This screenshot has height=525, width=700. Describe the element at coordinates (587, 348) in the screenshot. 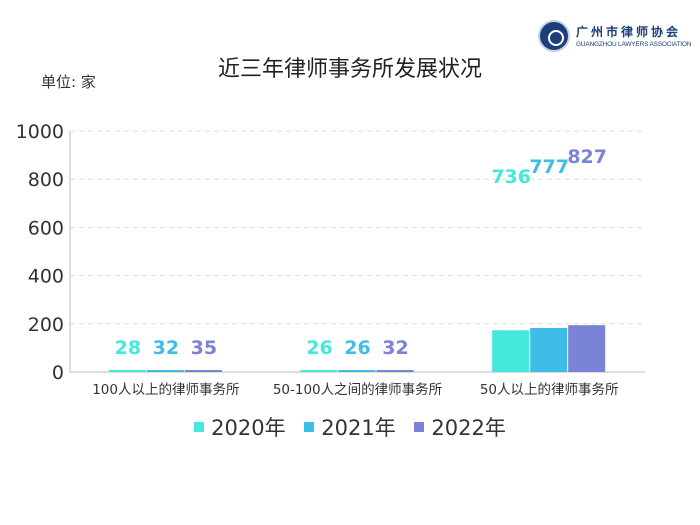

I see `bar-2022年-2` at that location.